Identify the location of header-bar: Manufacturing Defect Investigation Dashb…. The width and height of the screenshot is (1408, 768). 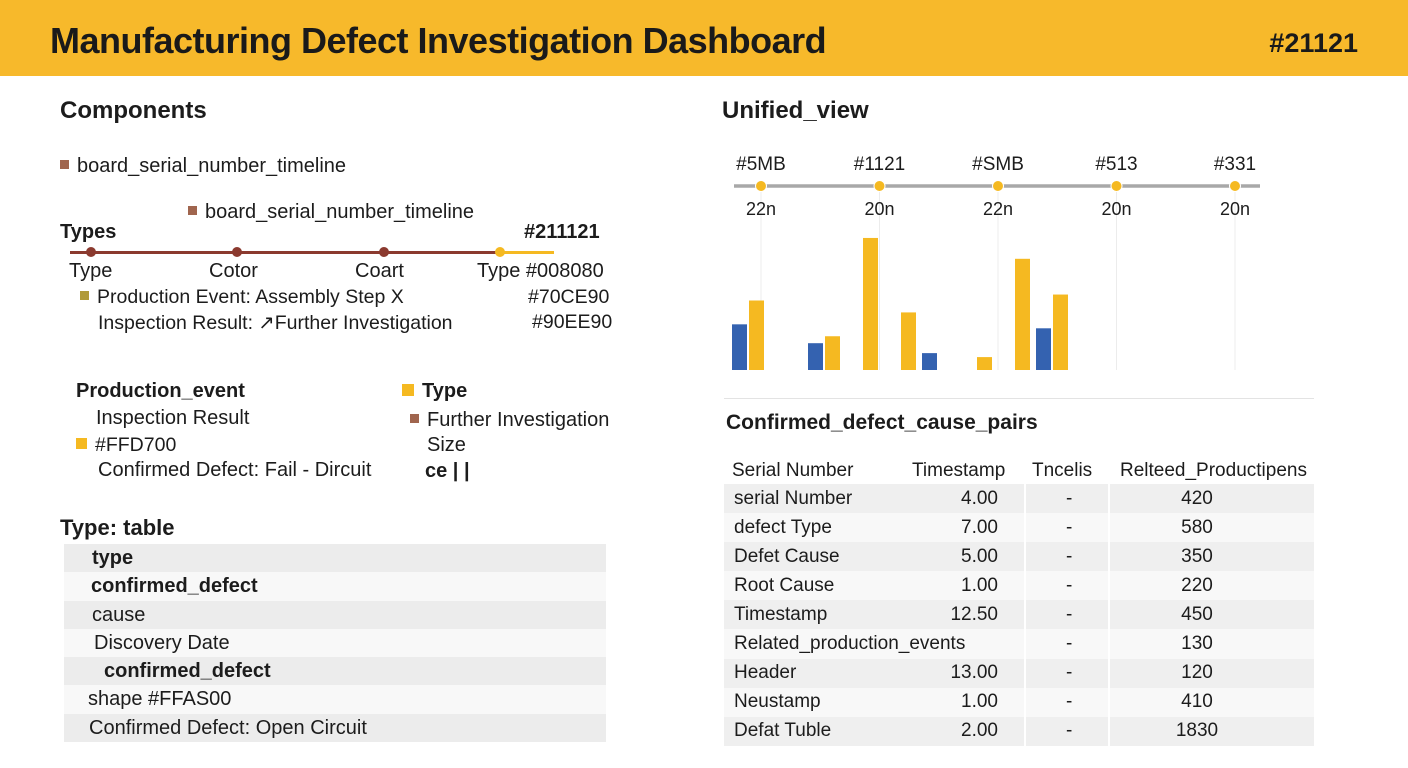
(704, 38).